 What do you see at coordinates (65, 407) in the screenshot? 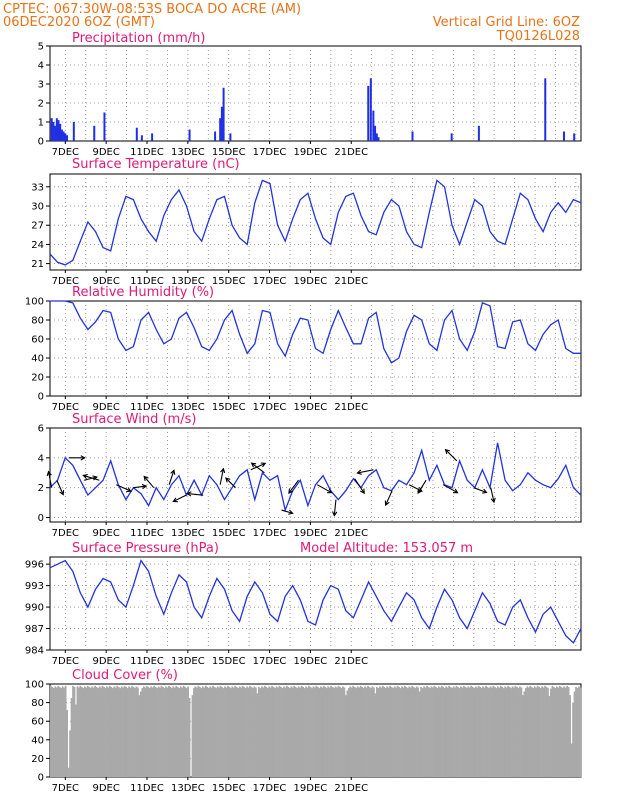
I see `rh-xtick-label: 7DEC` at bounding box center [65, 407].